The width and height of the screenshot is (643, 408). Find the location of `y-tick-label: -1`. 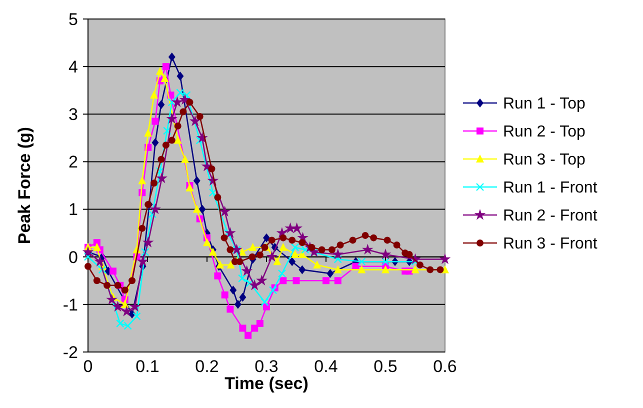

y-tick-label: -1 is located at coordinates (70, 304).